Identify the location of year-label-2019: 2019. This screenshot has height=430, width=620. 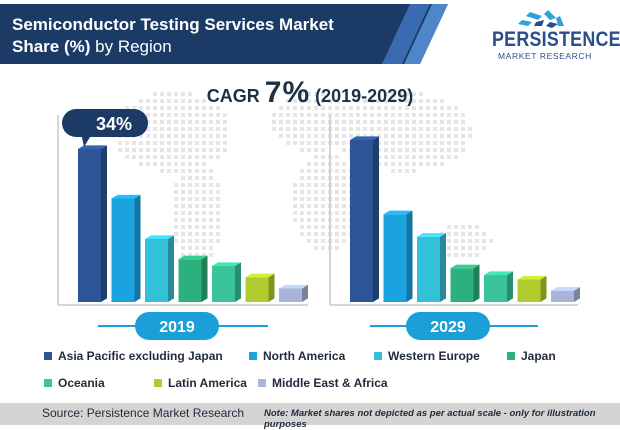
(183, 326).